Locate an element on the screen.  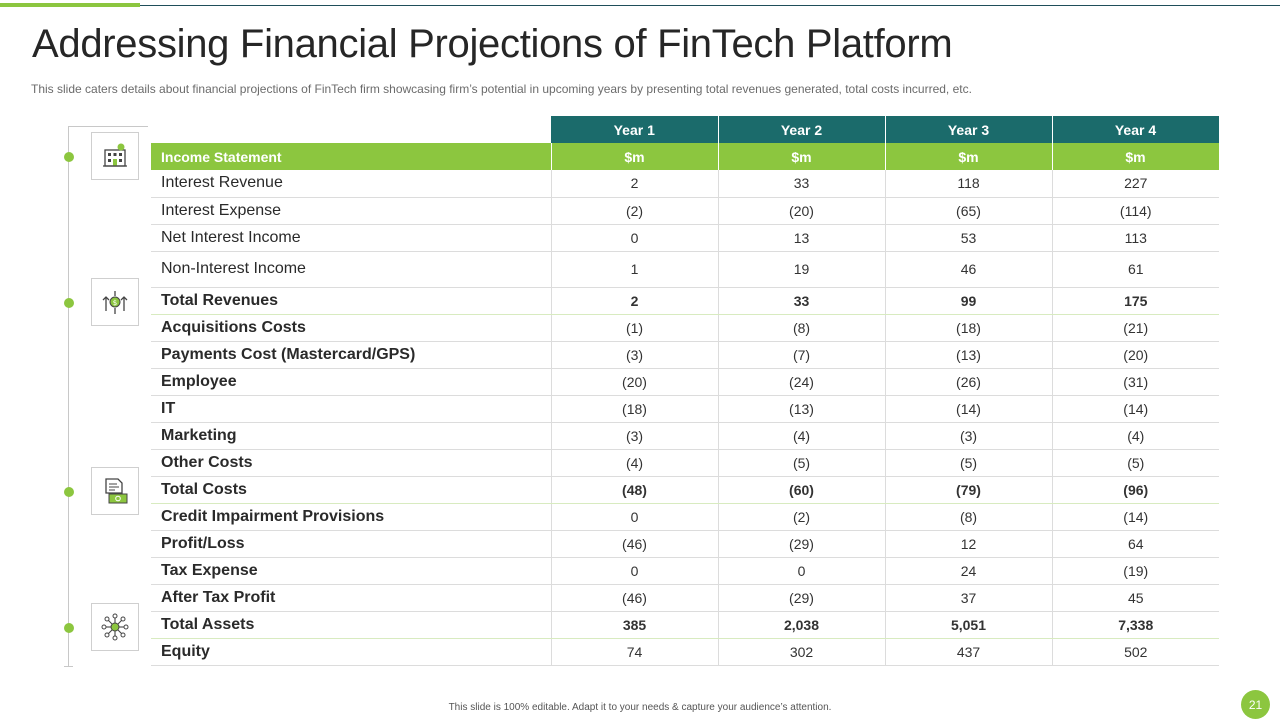
row-label: Payments Cost (Mastercard/GPS) is located at coordinates (351, 355).